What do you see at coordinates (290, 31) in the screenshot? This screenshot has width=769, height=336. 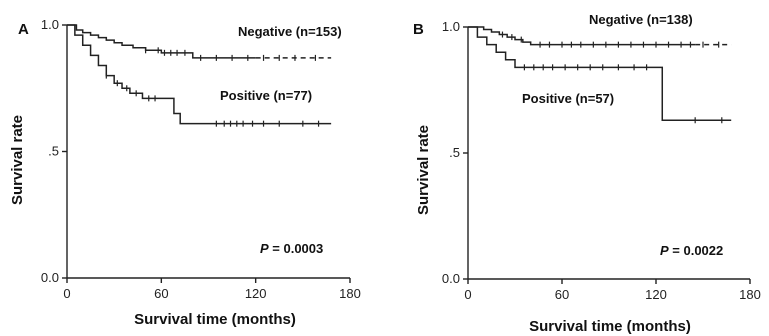 I see `panel-a-series-negative-label: Negative (n=153)` at bounding box center [290, 31].